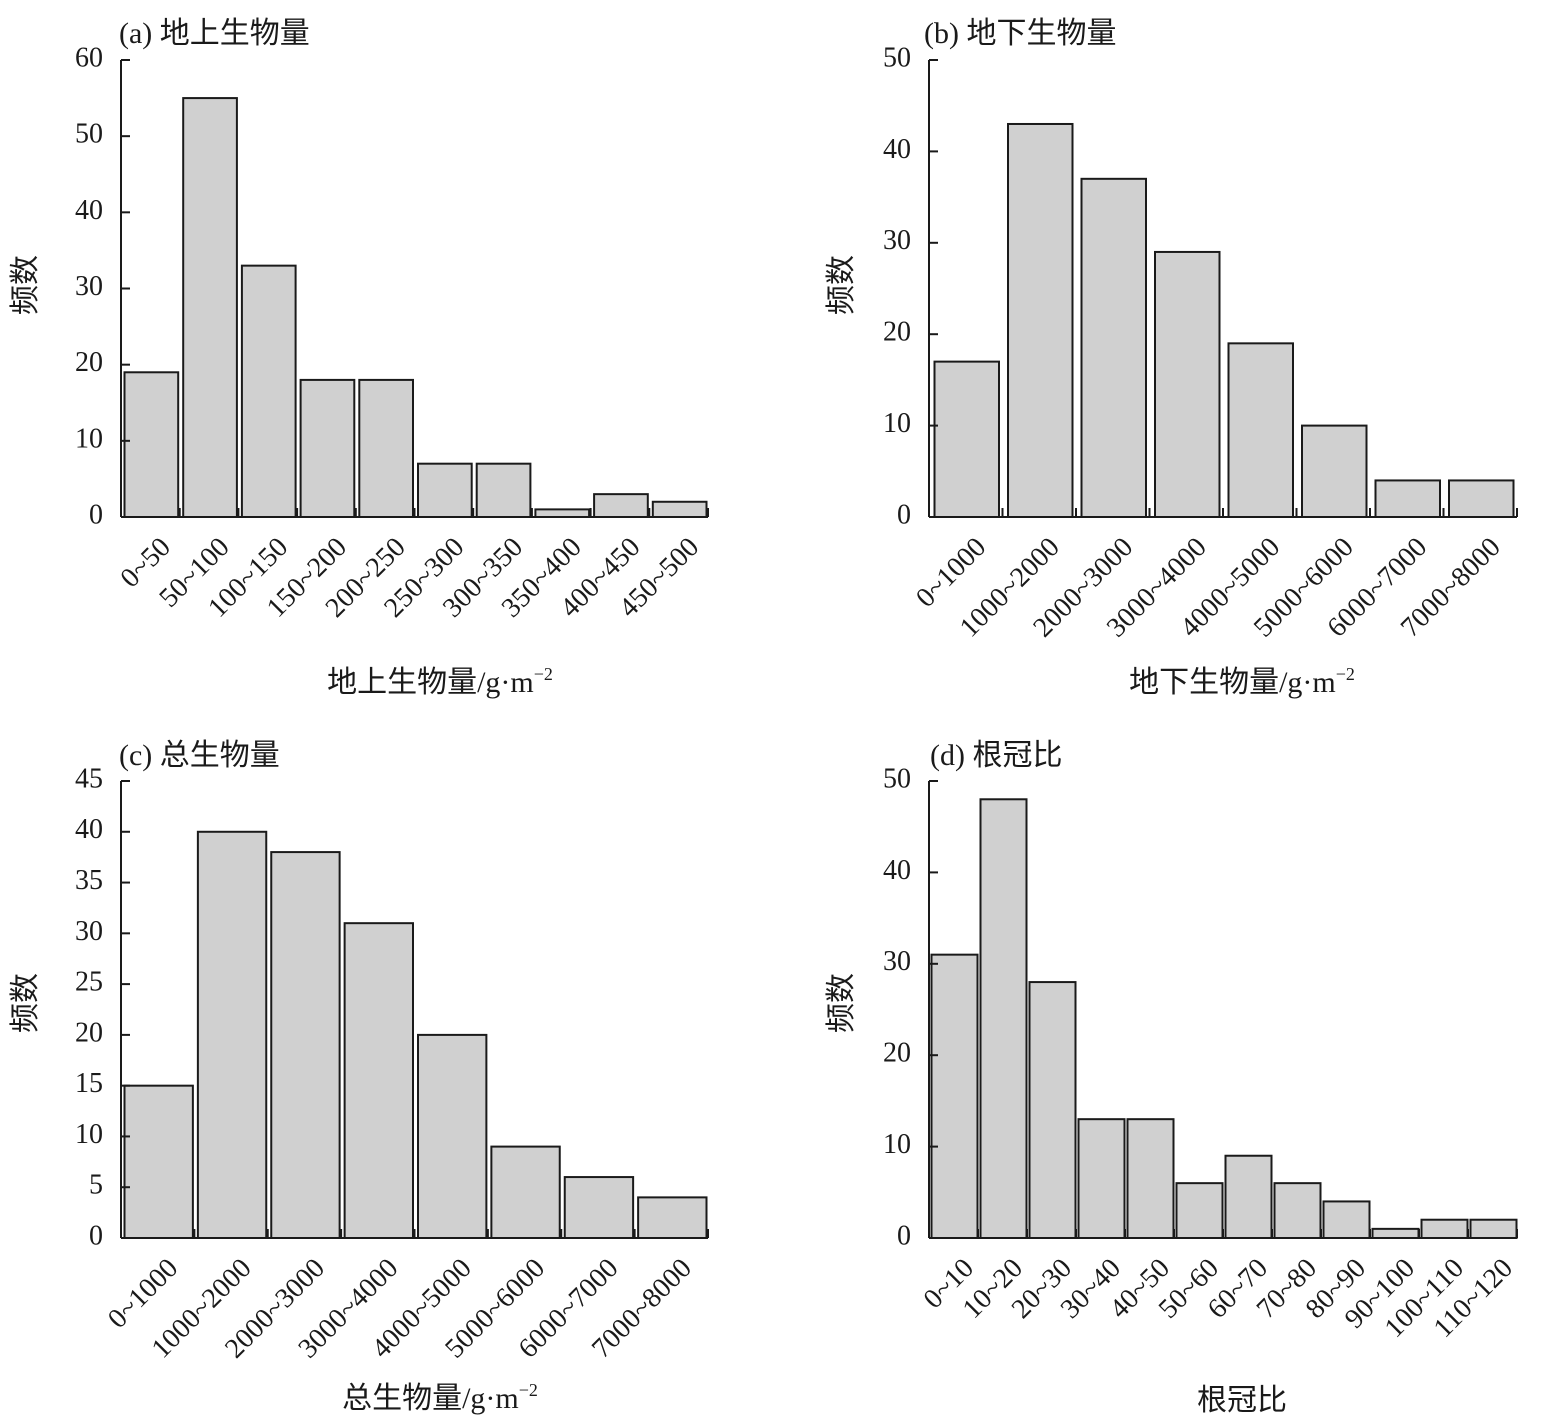 Image resolution: width=1546 pixels, height=1418 pixels. I want to click on bar-400~450, so click(621, 505).